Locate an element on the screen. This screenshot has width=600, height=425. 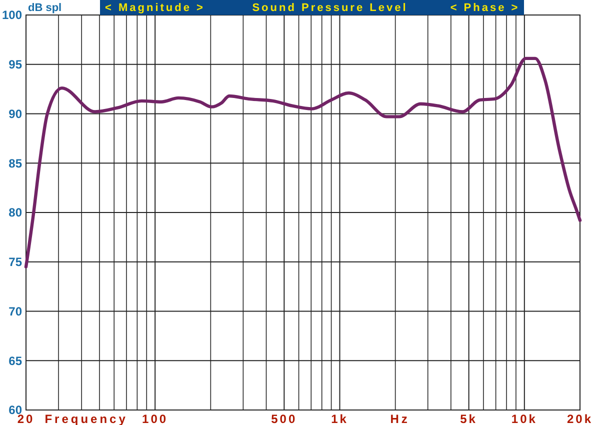
x-tick-label: 100 is located at coordinates (155, 418).